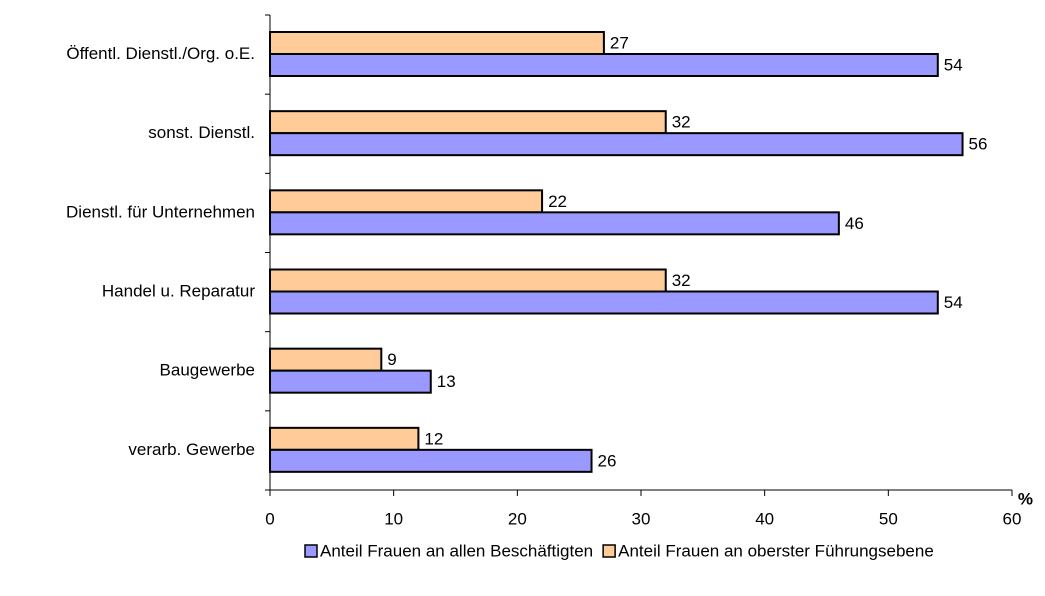 The height and width of the screenshot is (596, 1045). I want to click on x-tick-label: 30, so click(641, 518).